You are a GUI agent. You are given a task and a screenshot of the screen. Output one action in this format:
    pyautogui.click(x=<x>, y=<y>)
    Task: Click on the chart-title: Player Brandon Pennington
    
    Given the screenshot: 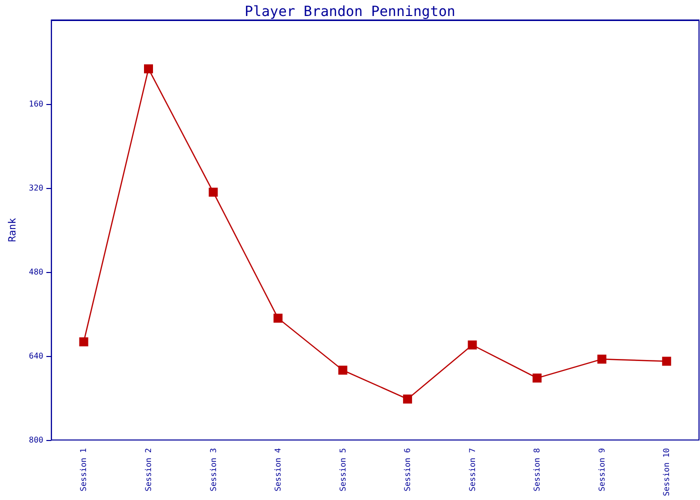 What is the action you would take?
    pyautogui.click(x=350, y=12)
    